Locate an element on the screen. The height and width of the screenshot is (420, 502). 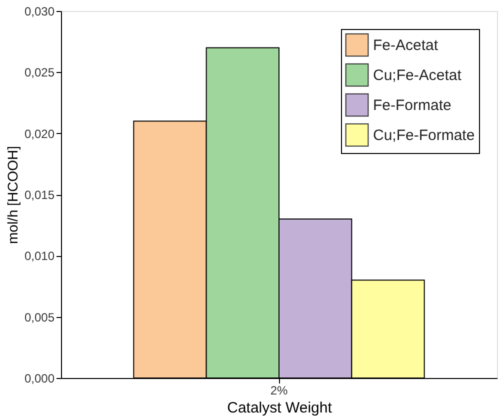
y-tick-label: 0,010 is located at coordinates (39, 256).